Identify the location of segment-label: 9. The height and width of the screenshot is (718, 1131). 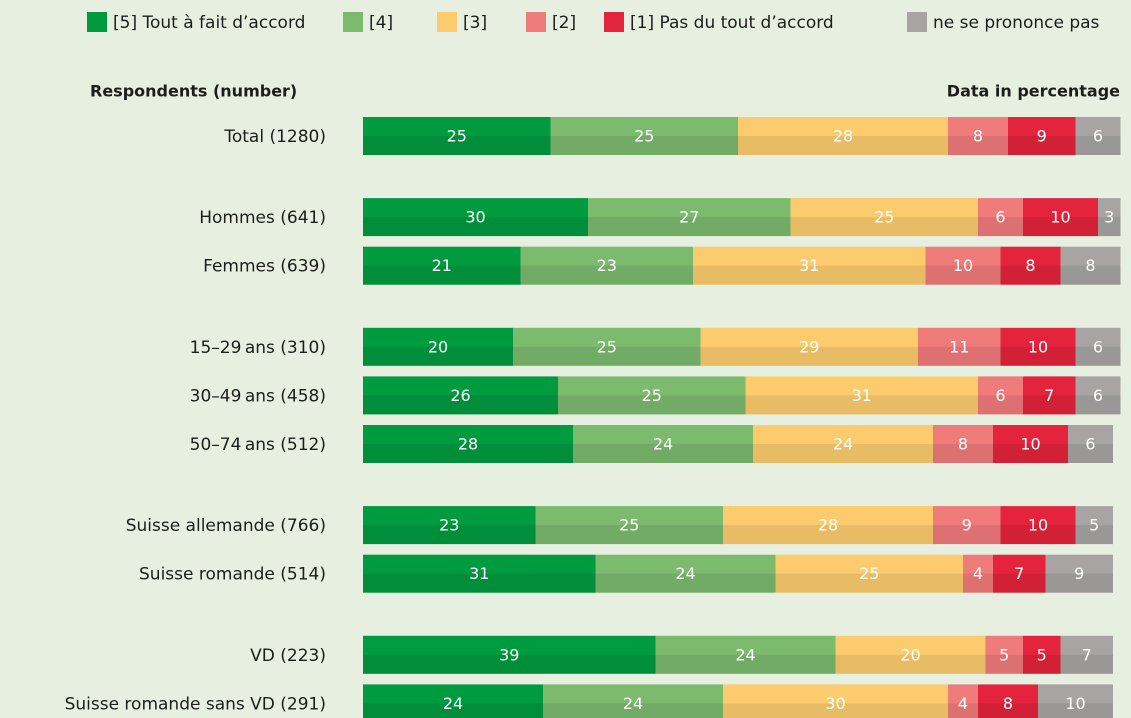
(967, 525).